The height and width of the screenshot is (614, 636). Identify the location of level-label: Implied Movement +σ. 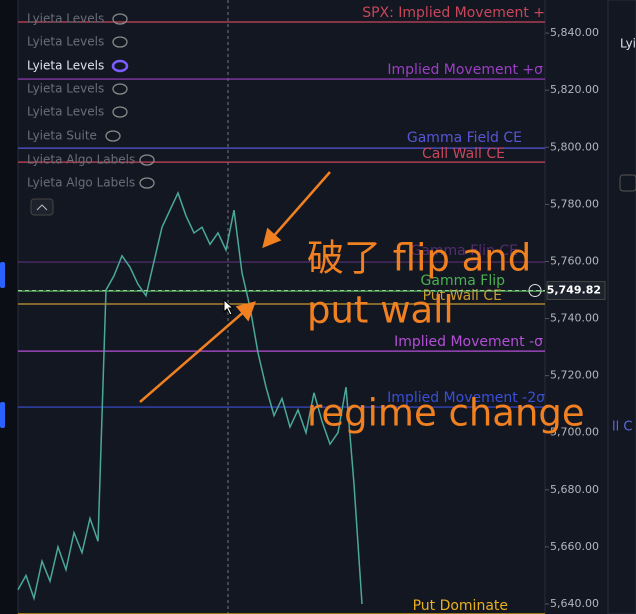
(465, 70).